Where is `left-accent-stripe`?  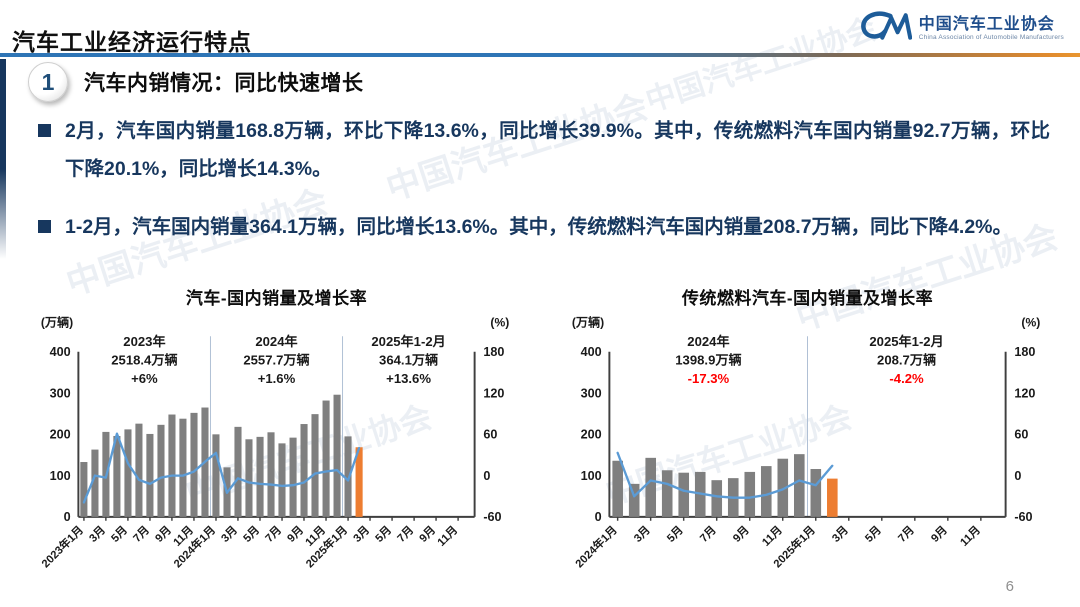 left-accent-stripe is located at coordinates (3, 159).